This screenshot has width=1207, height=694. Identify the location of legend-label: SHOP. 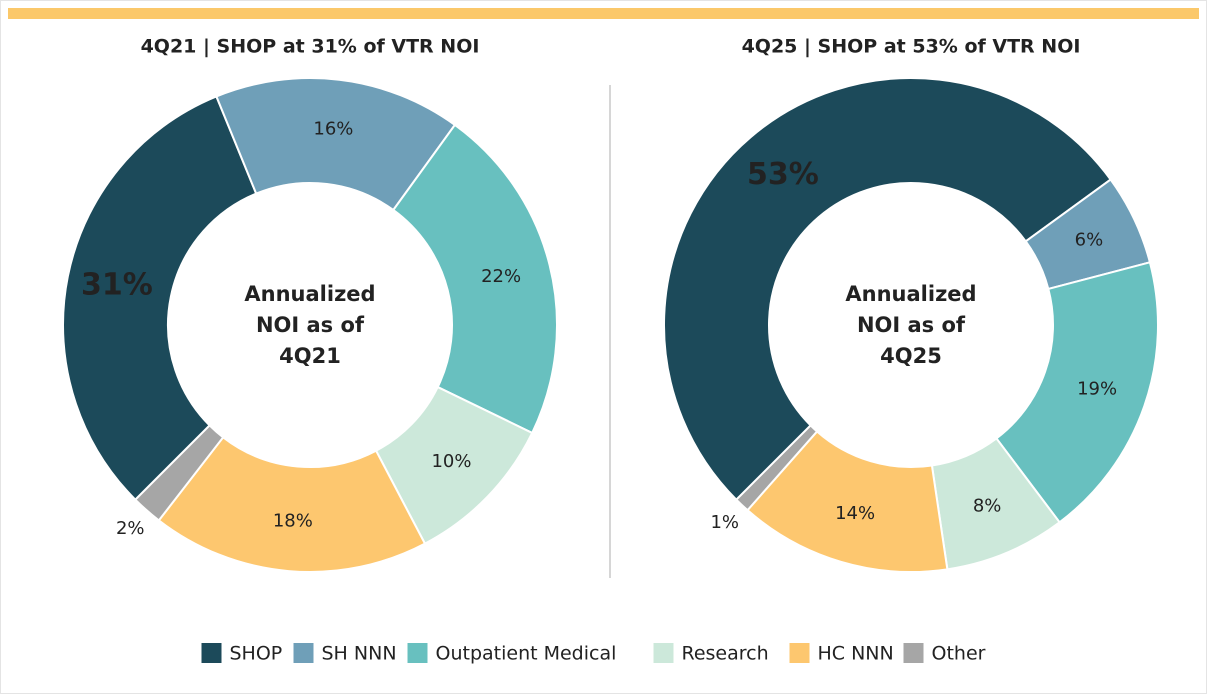
(256, 654).